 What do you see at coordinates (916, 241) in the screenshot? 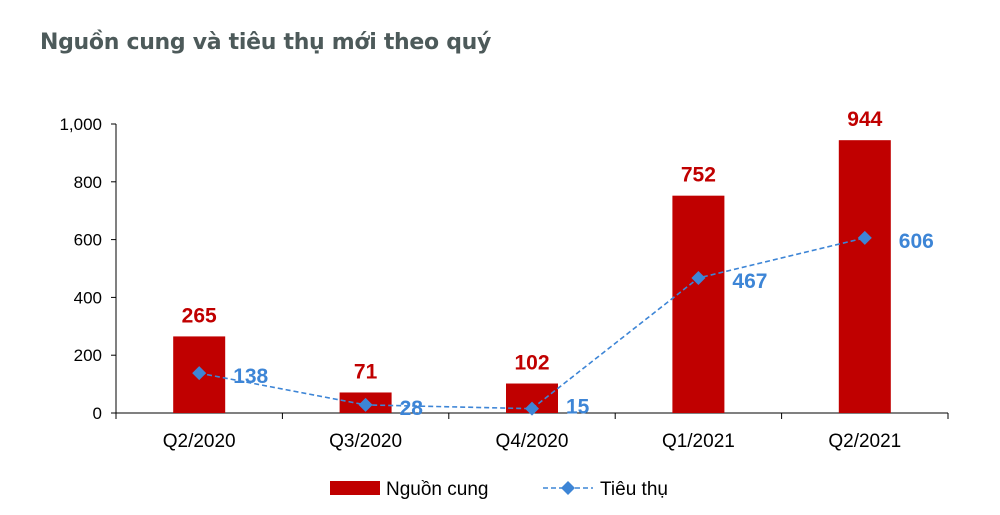
I see `line-data-label: 606` at bounding box center [916, 241].